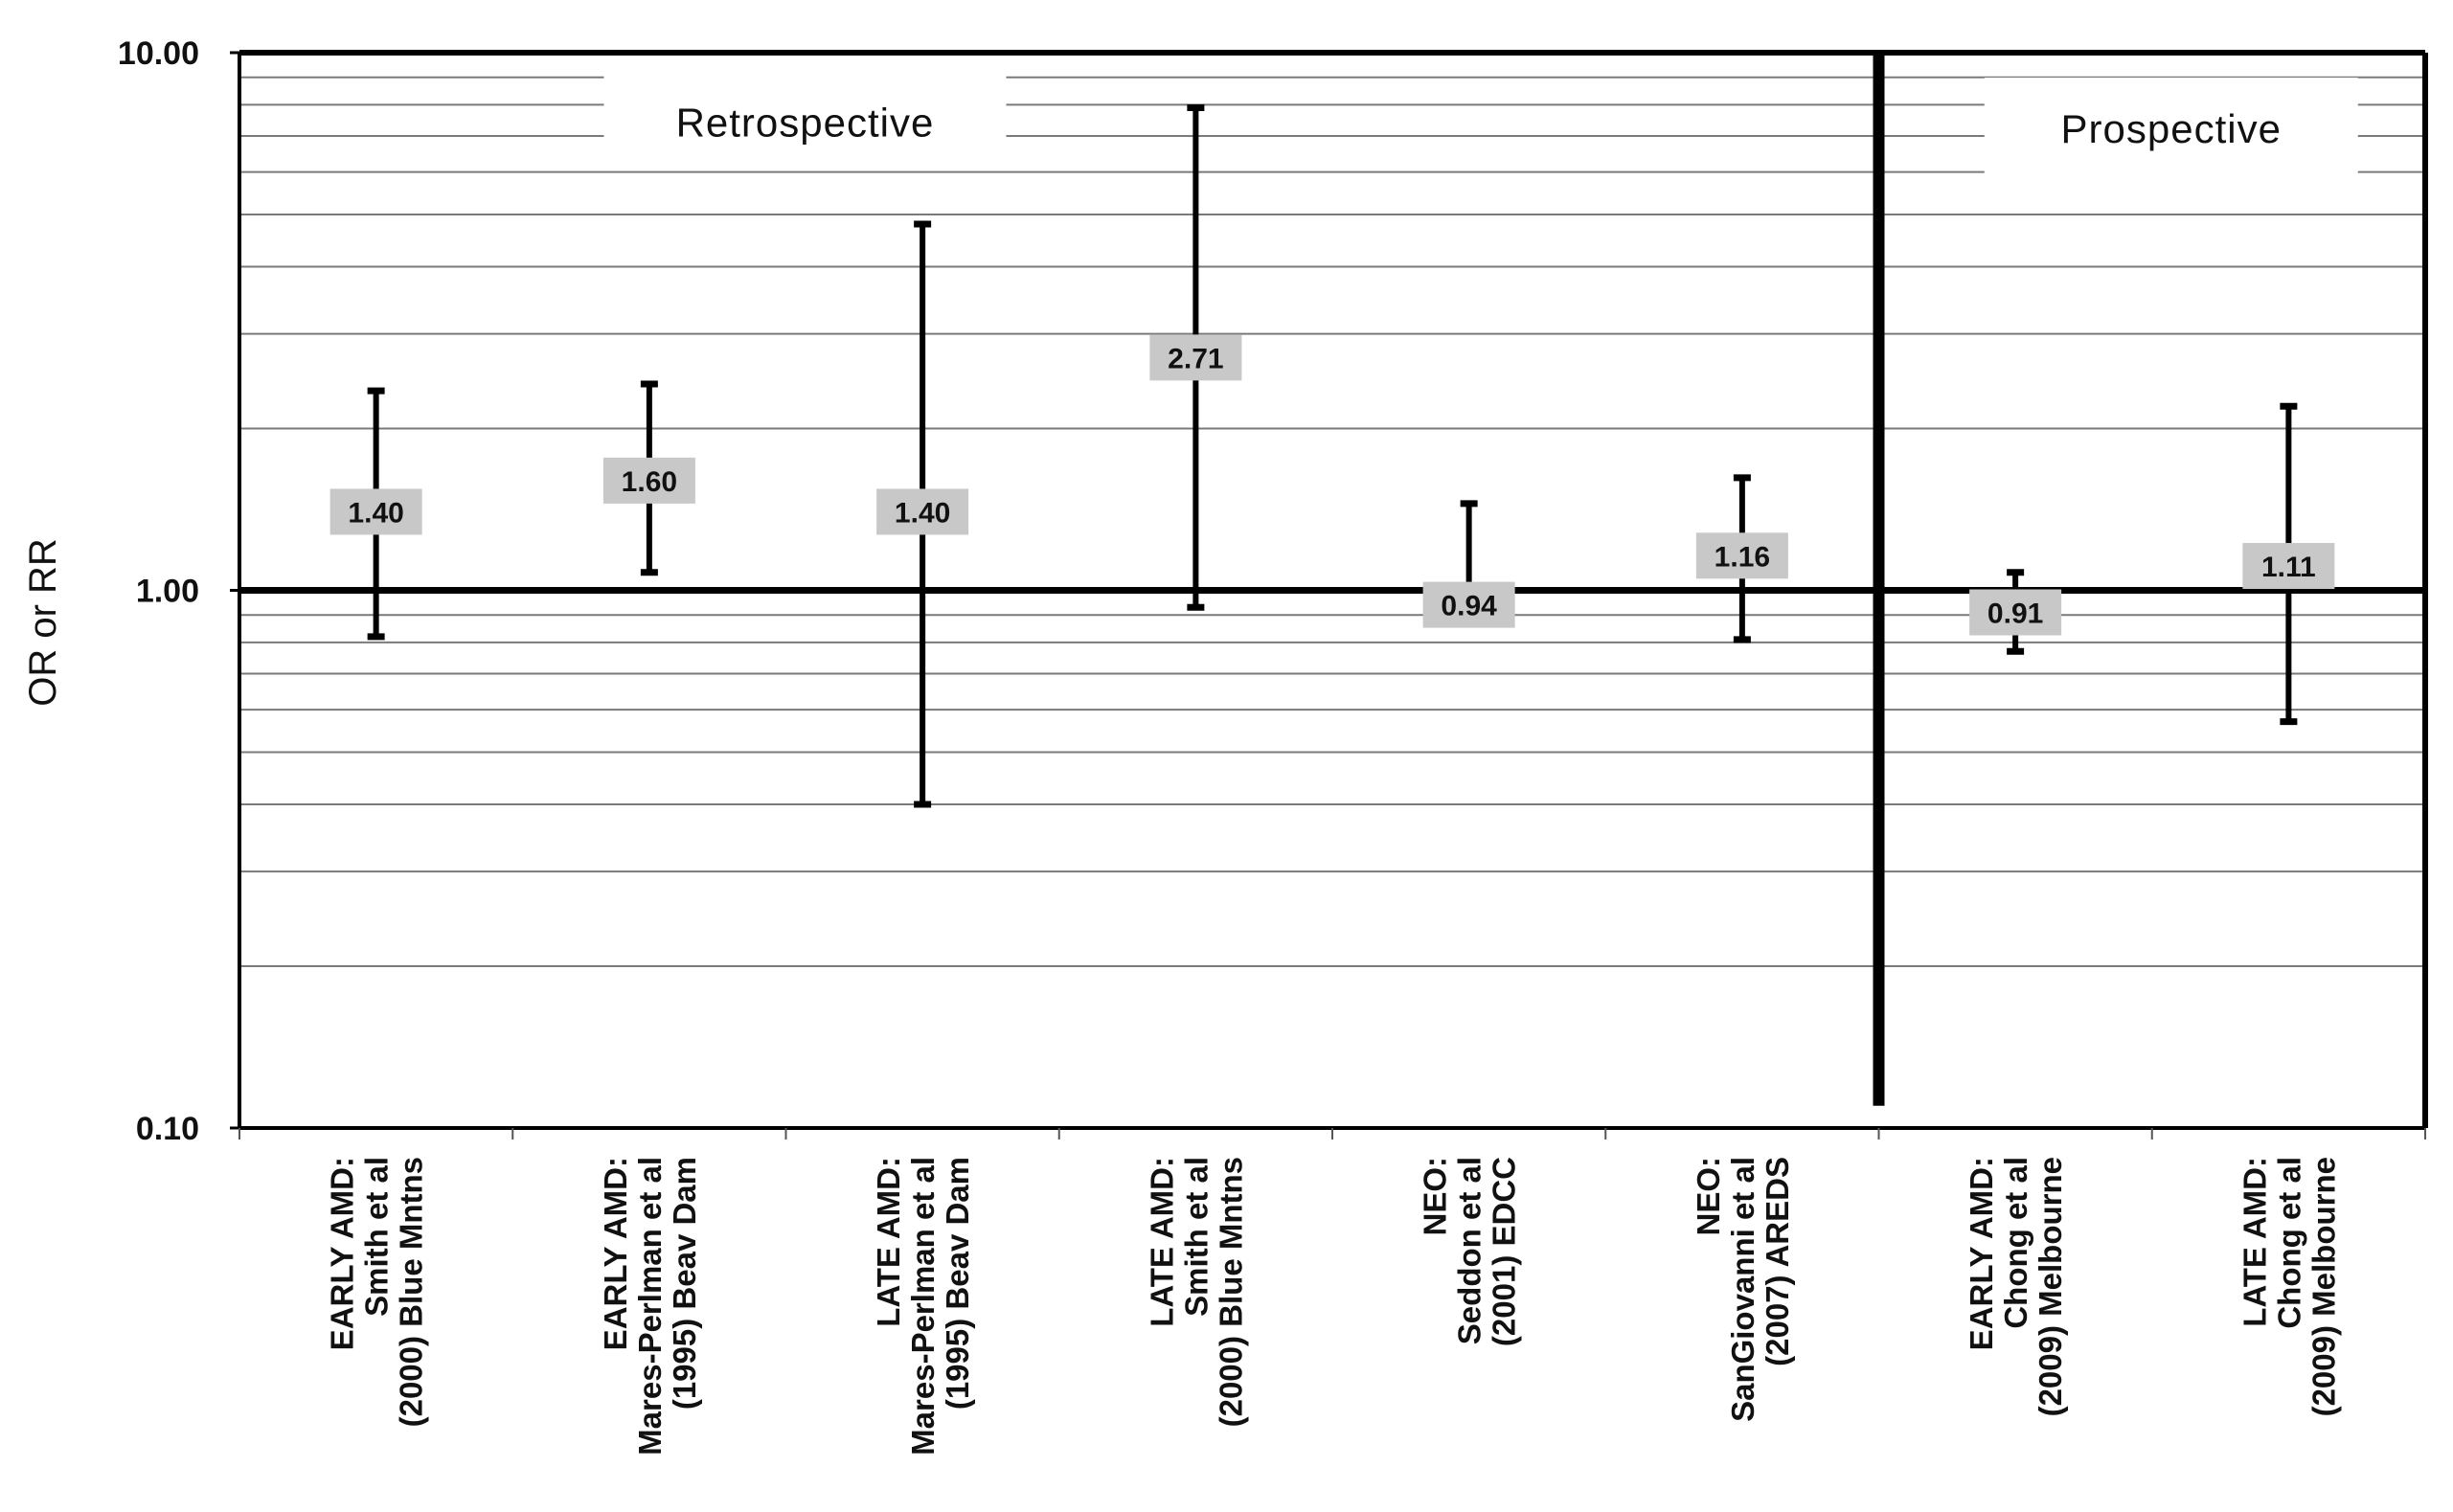  I want to click on category-label: SanGiovanni et al, so click(1742, 1289).